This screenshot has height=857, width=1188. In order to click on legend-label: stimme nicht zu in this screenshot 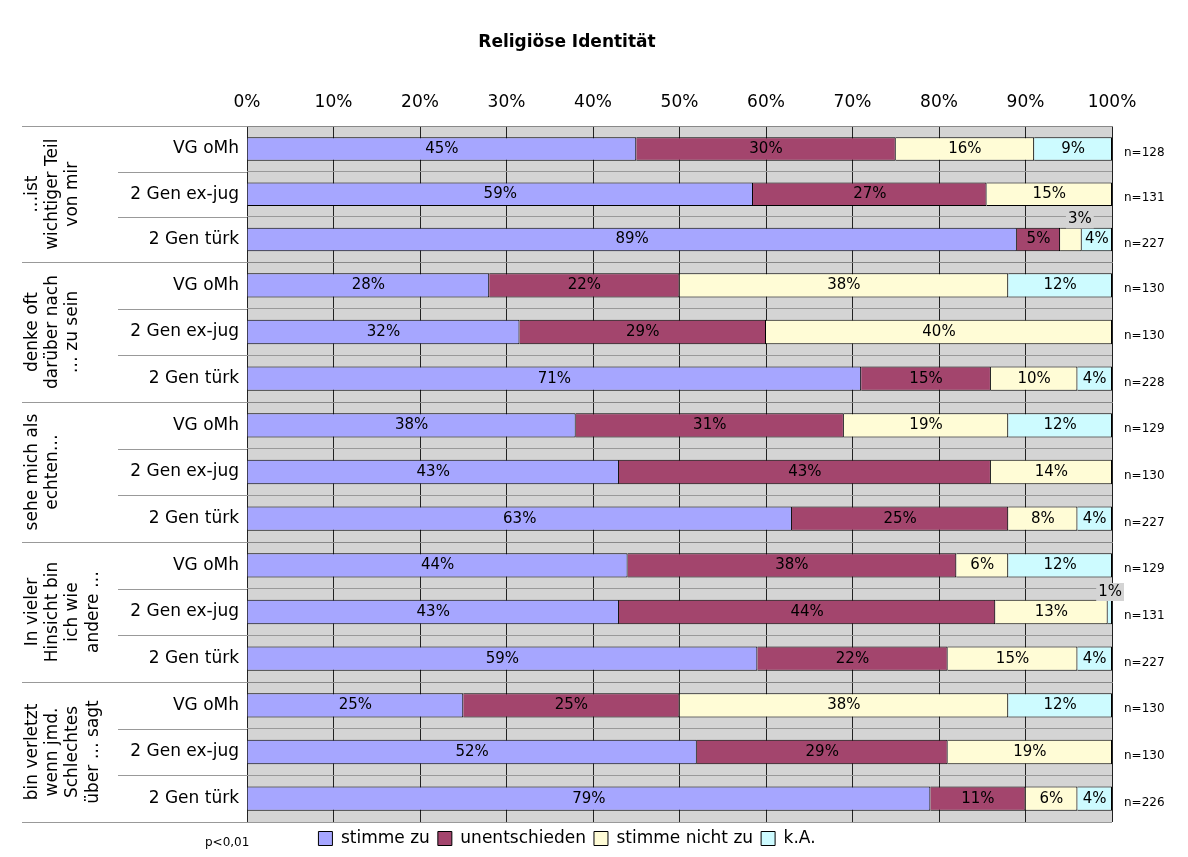, I will do `click(685, 836)`.